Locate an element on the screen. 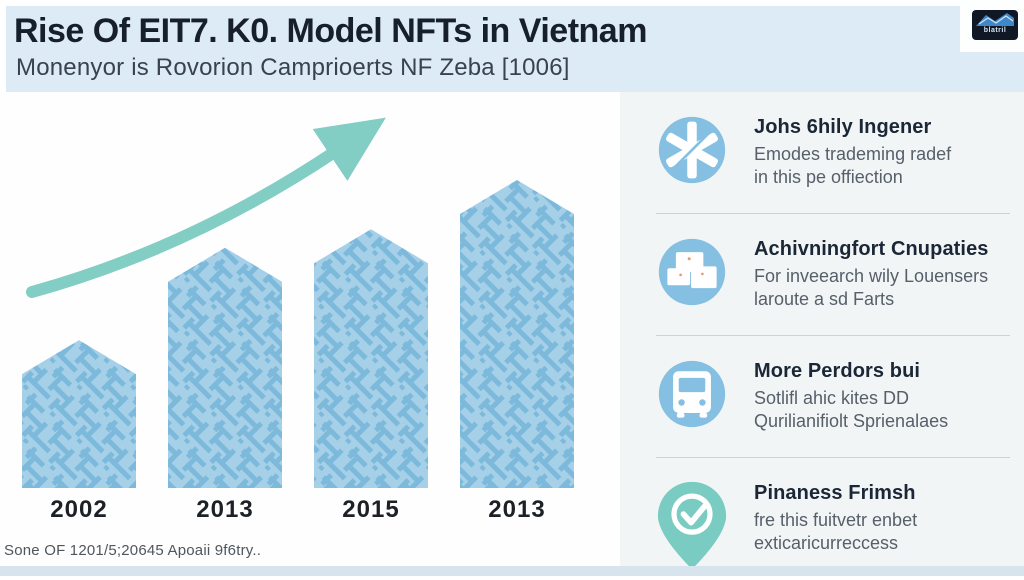  brand-logo-text: blatril is located at coordinates (995, 30).